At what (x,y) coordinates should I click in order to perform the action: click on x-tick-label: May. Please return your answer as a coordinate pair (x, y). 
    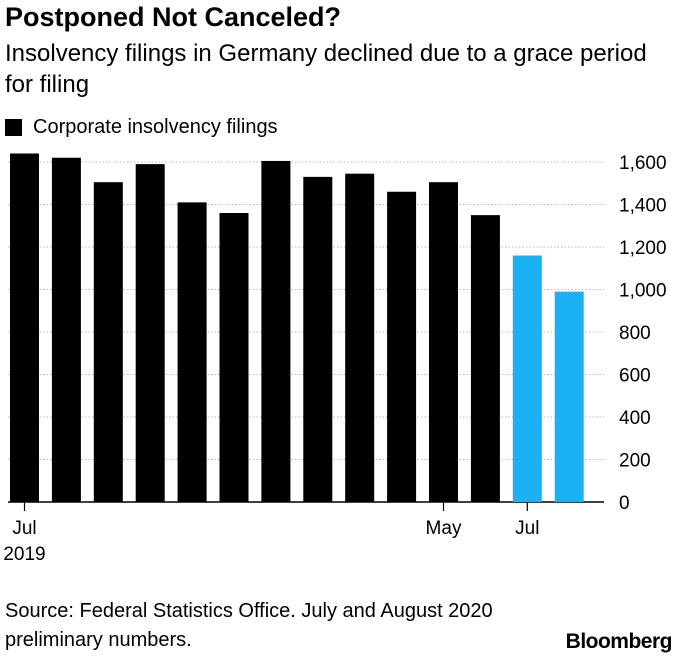
    Looking at the image, I should click on (444, 528).